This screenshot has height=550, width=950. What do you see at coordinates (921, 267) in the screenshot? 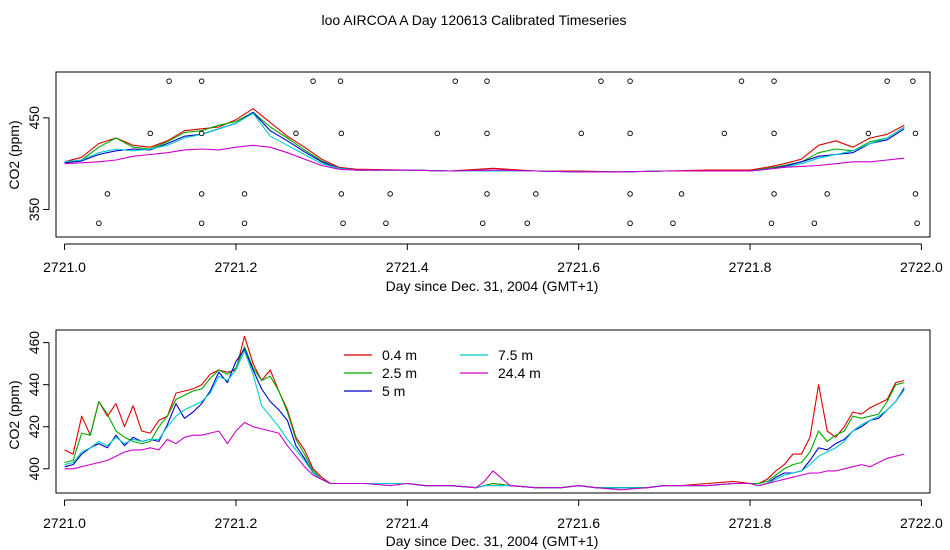
I see `top-x-tick-label: 2722.0` at bounding box center [921, 267].